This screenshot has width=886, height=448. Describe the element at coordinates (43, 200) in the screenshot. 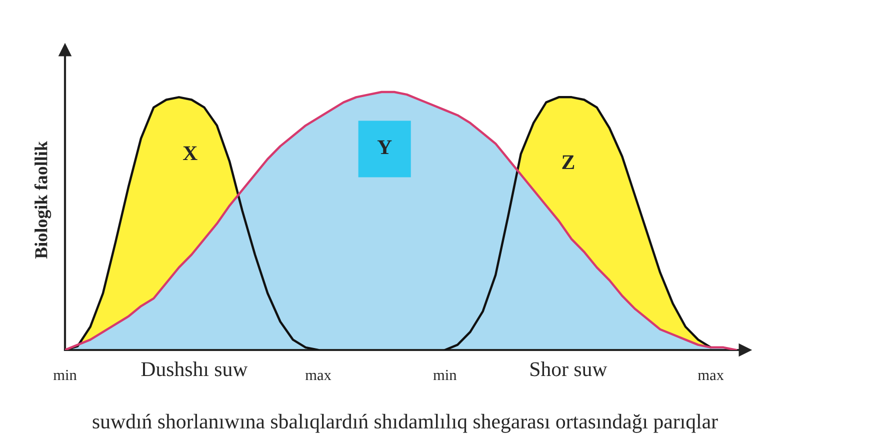

I see `y-axis-title: Biologik faollik` at that location.